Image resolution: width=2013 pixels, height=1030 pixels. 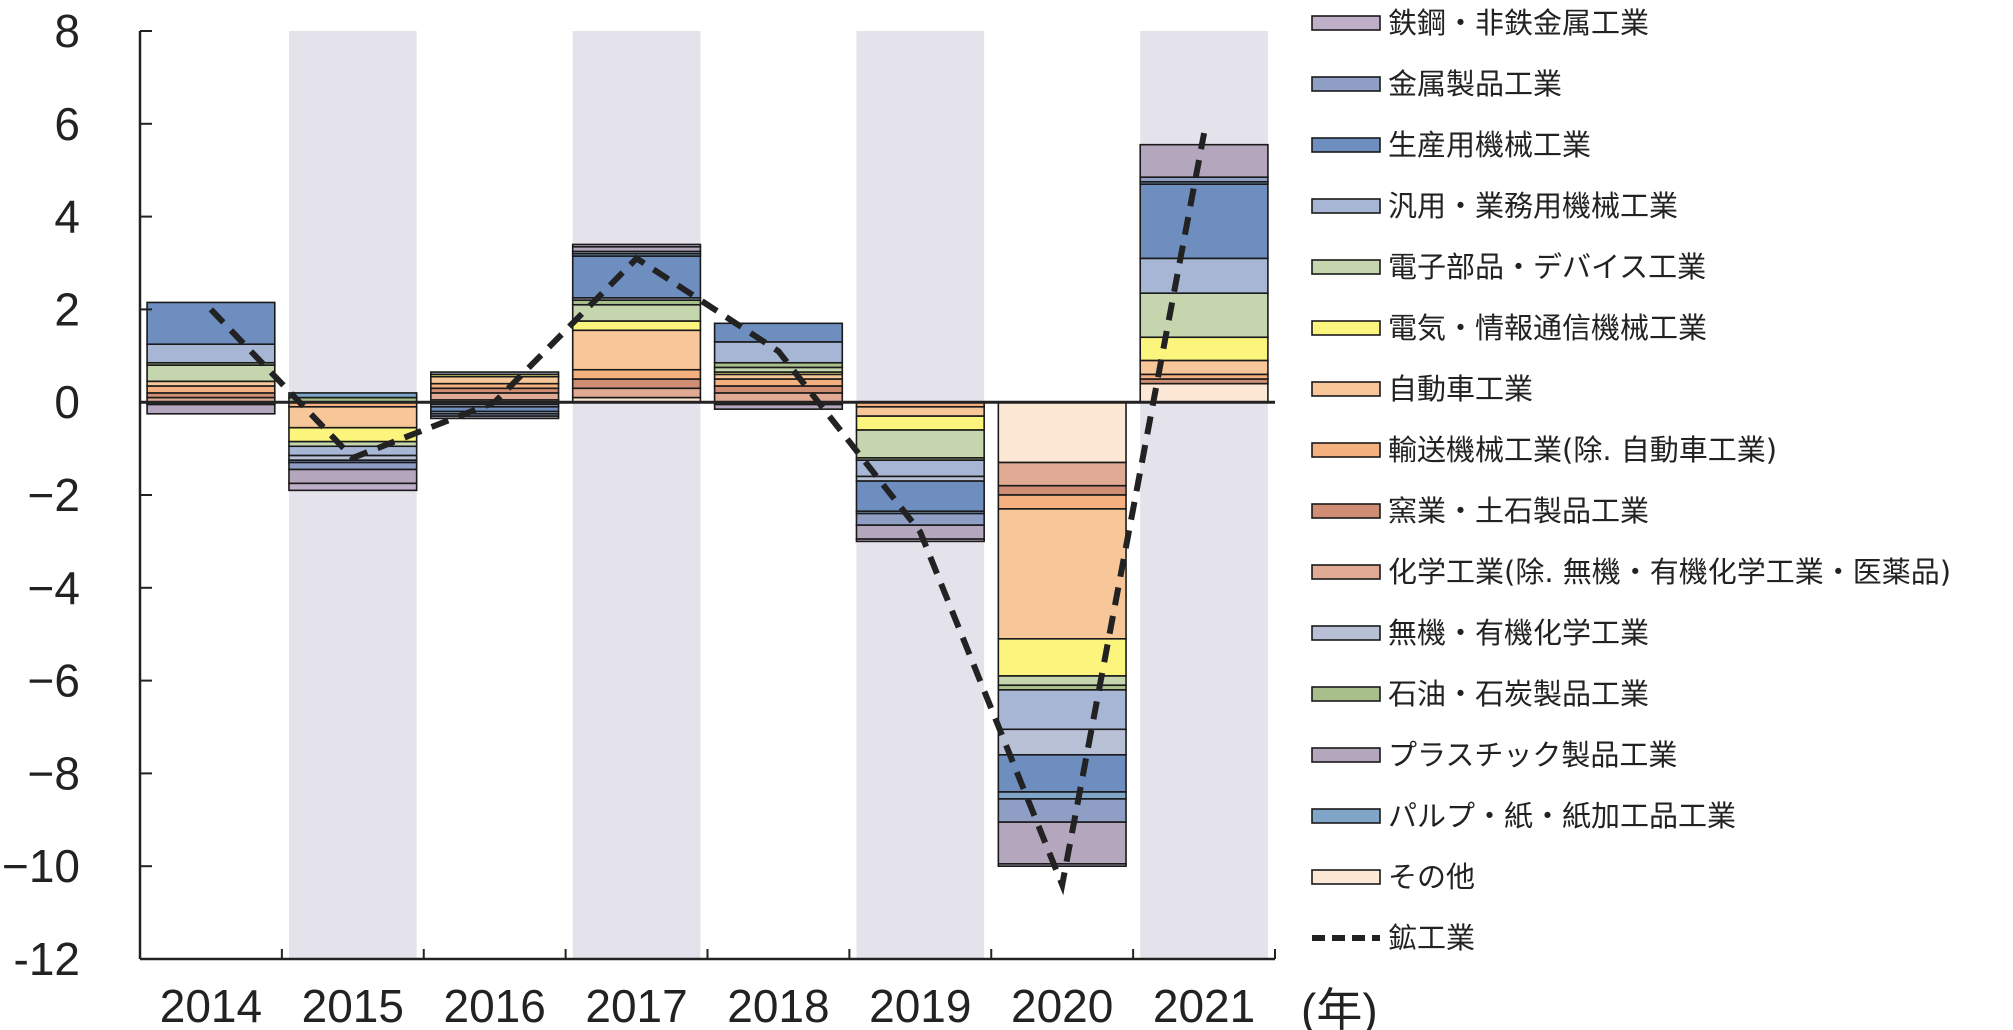 I want to click on x-tick-label: 2020, so click(x=1062, y=1005).